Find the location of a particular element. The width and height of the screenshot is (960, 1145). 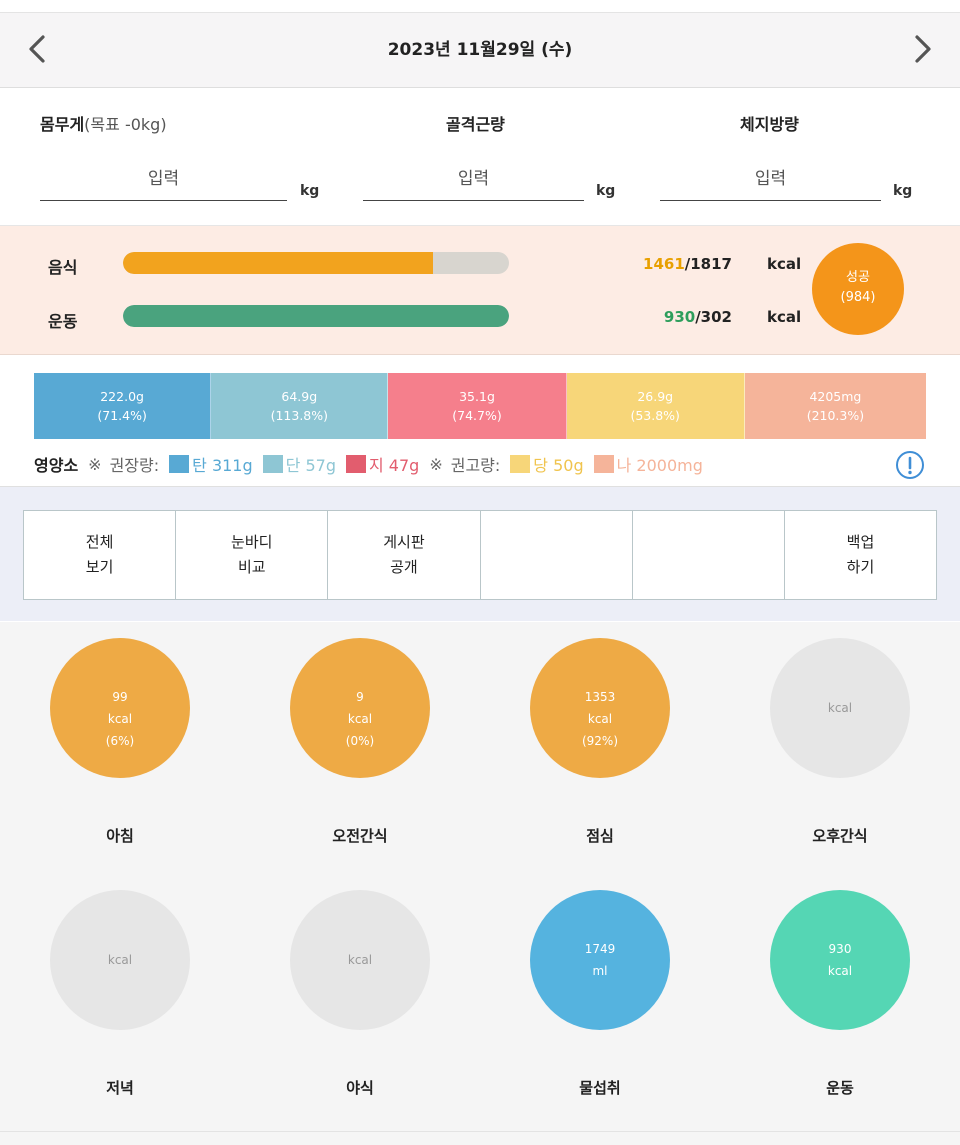

fat-label: 체지방량 is located at coordinates (769, 124).